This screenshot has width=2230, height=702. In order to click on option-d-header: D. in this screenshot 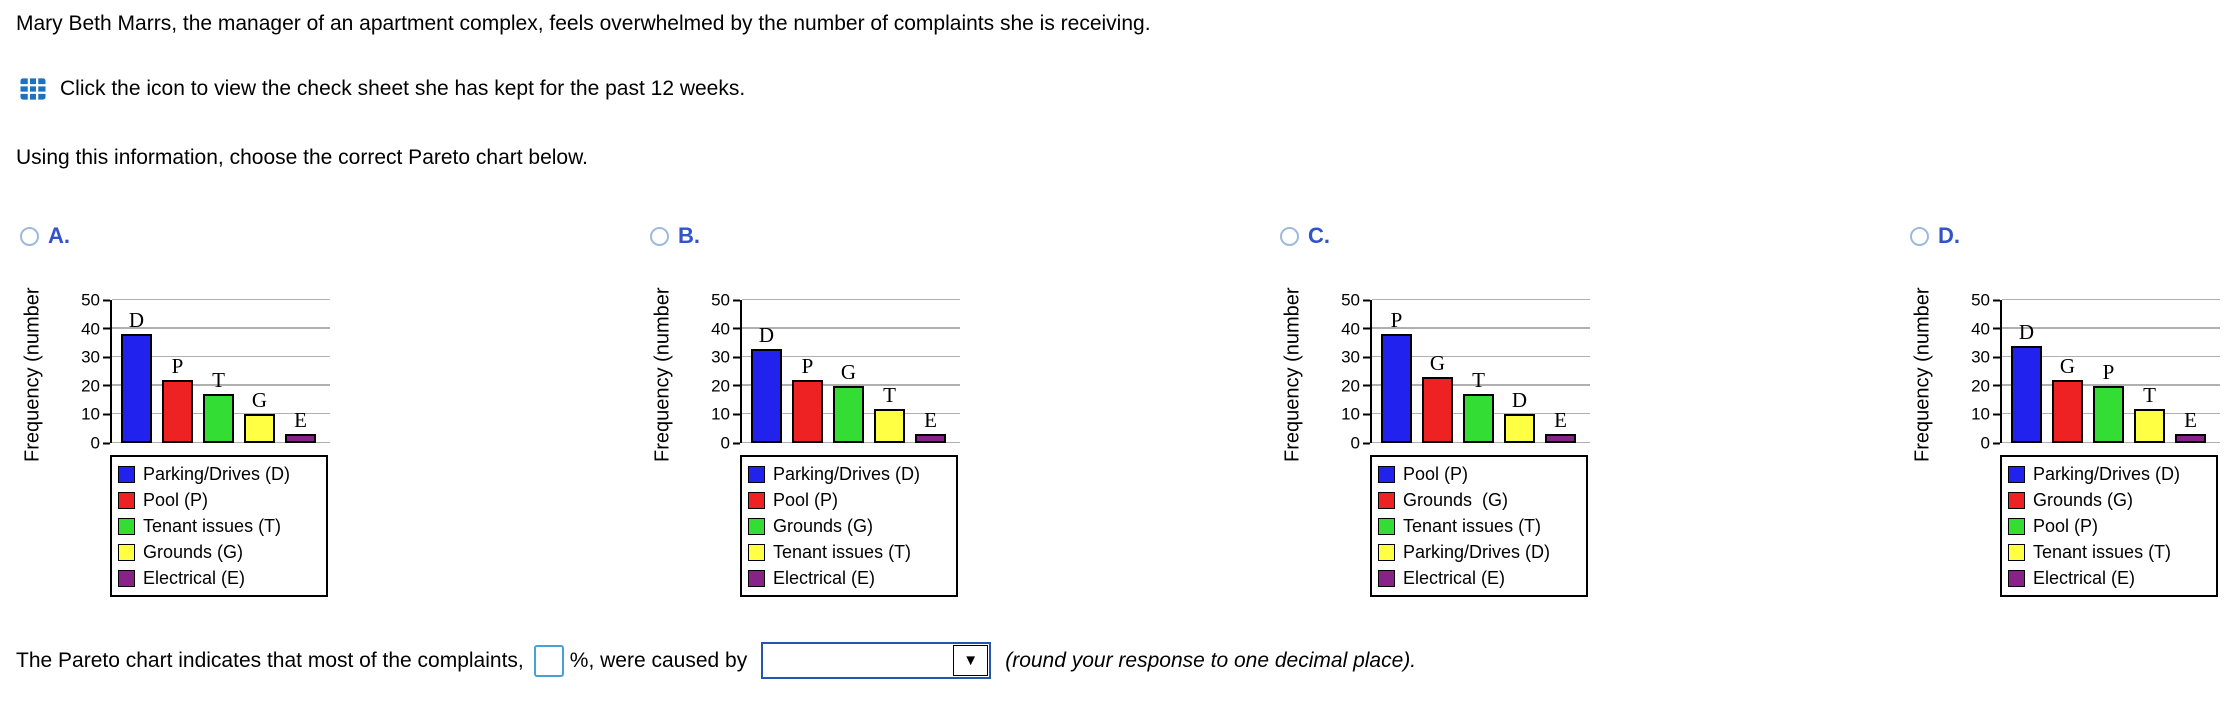, I will do `click(2070, 236)`.